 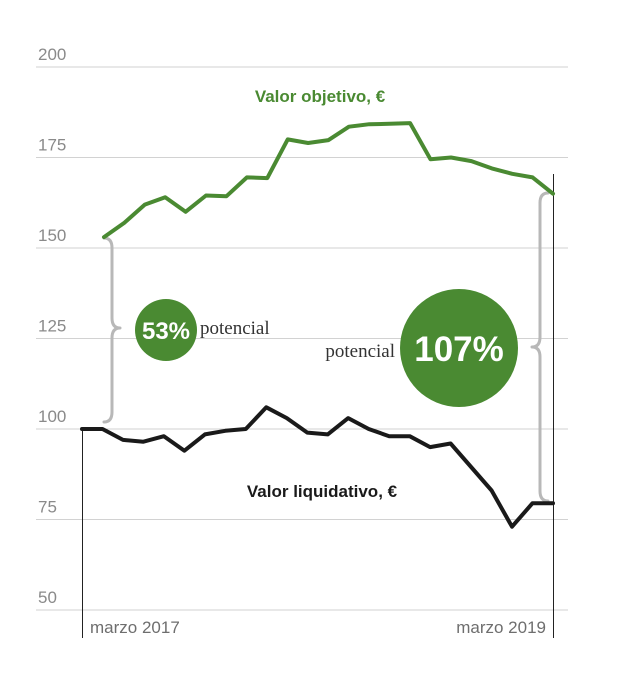 I want to click on x-label-end: marzo 2019, so click(x=501, y=627).